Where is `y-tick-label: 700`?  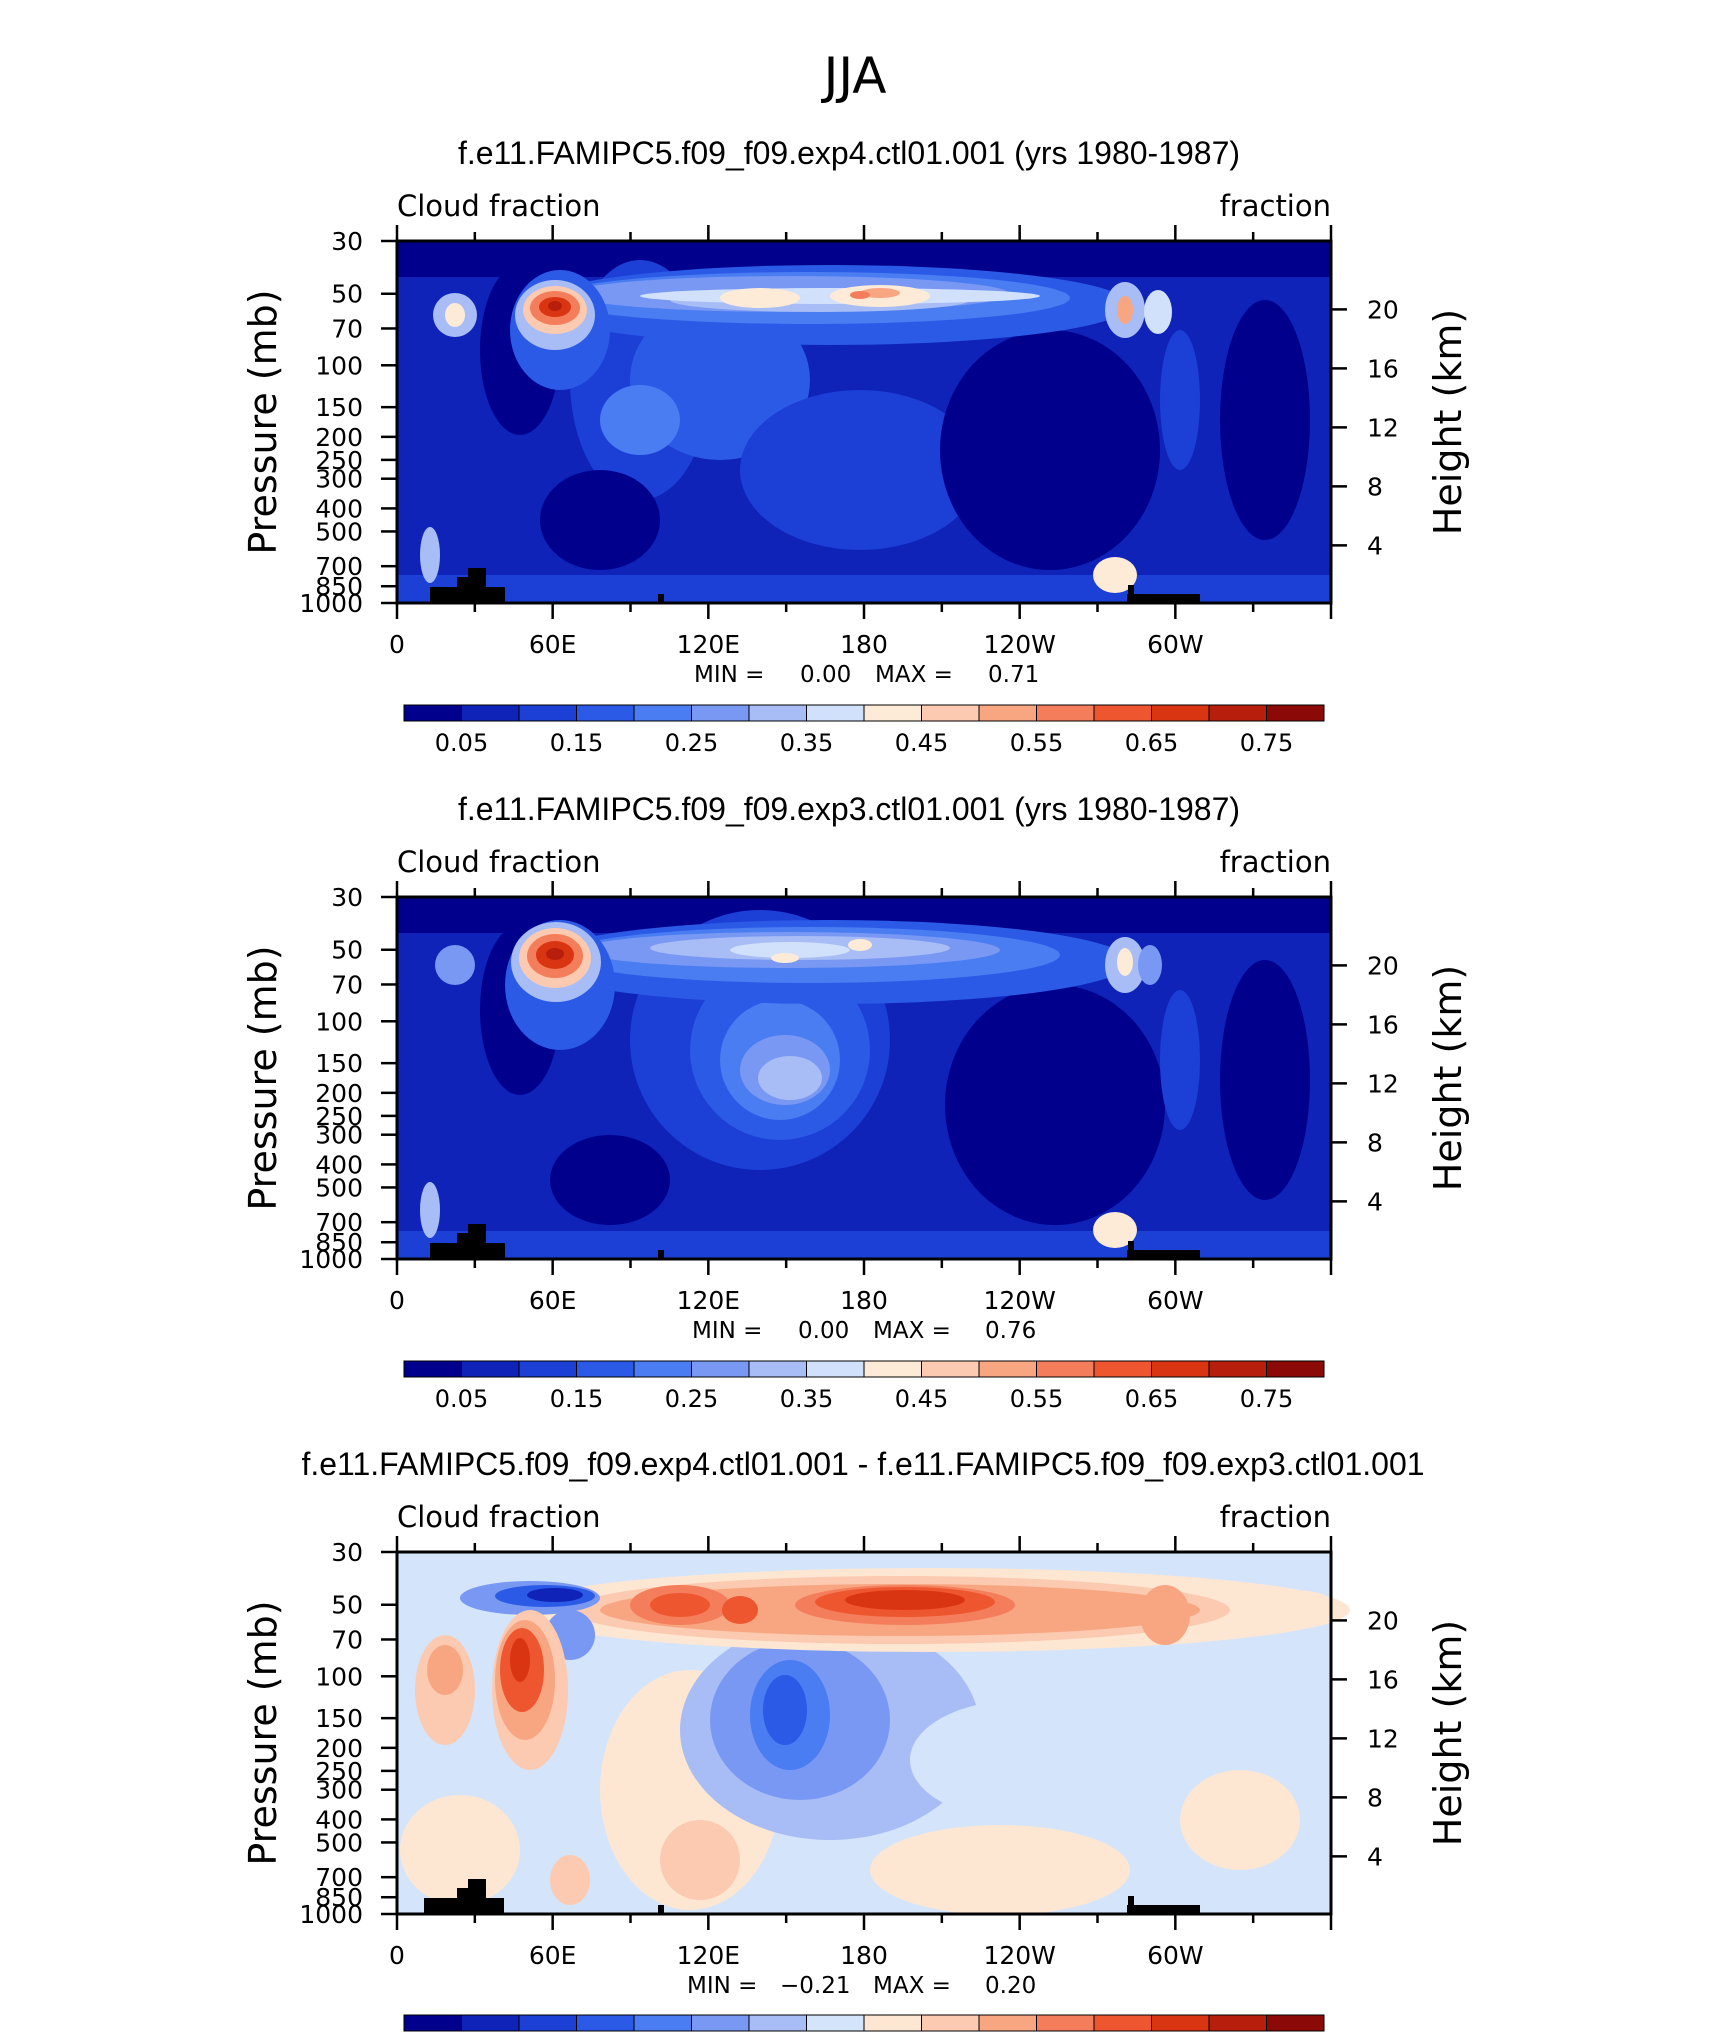
y-tick-label: 700 is located at coordinates (339, 566).